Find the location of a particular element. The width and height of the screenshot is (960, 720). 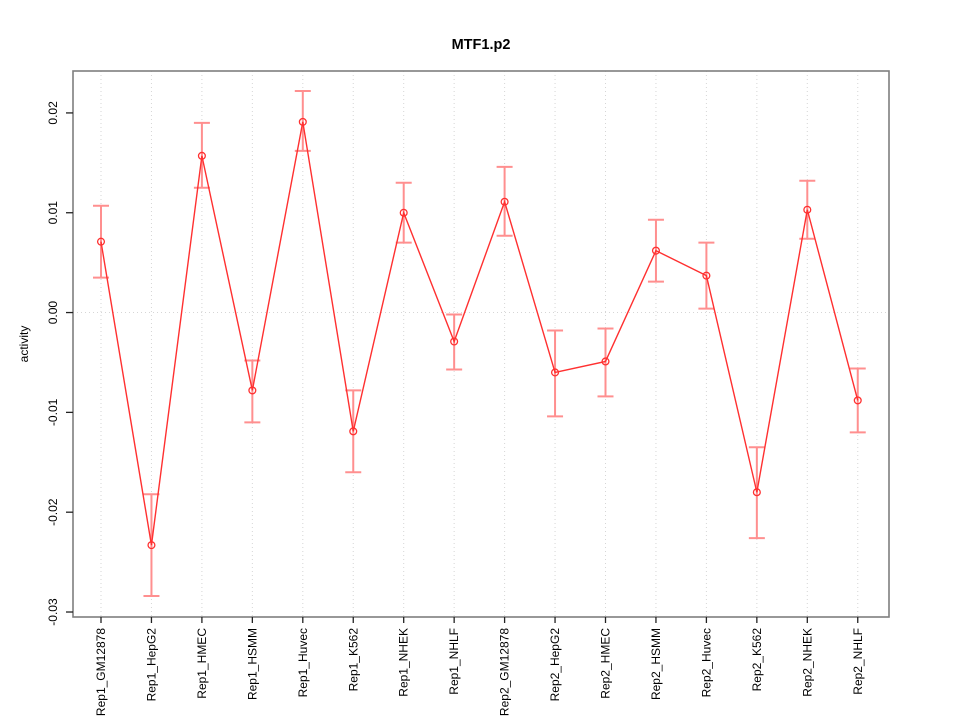

x-tick-label: Rep1_GM12878 is located at coordinates (101, 672).